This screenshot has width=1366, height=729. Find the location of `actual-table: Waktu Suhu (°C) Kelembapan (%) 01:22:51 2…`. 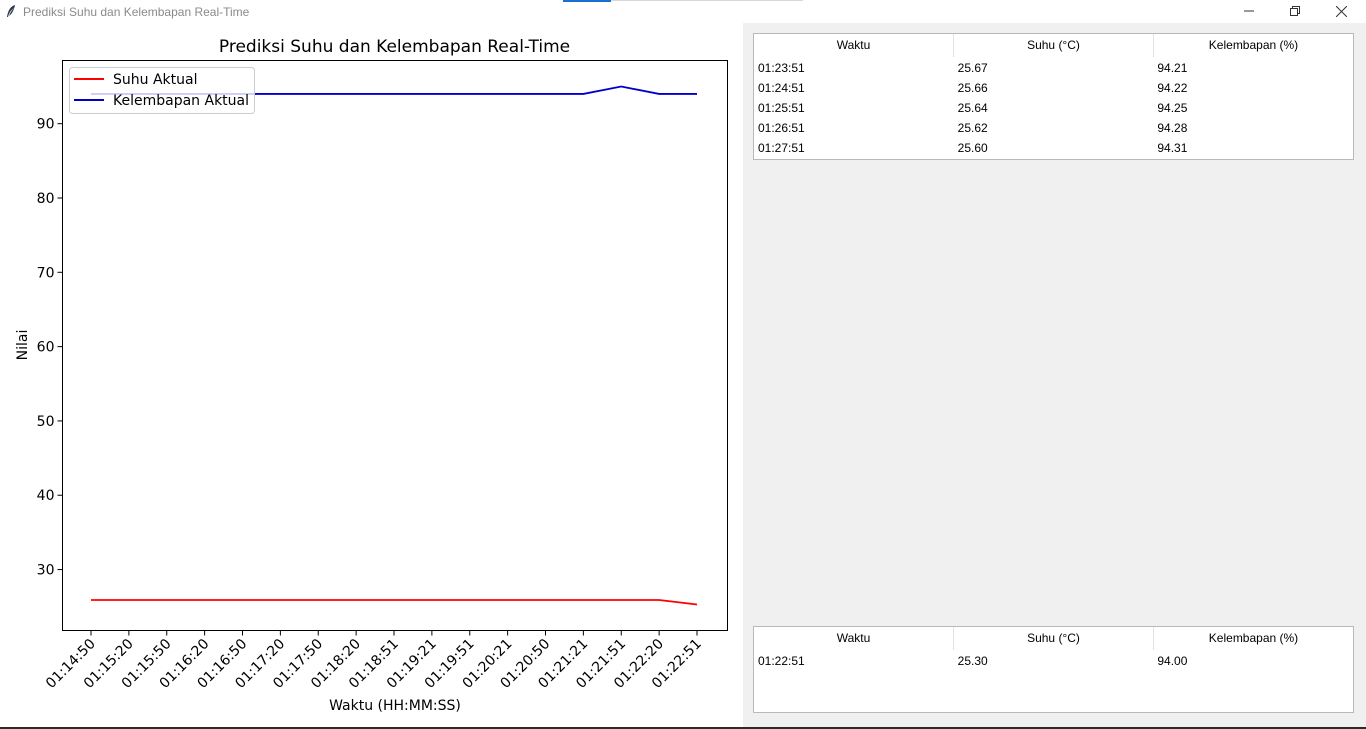

actual-table: Waktu Suhu (°C) Kelembapan (%) 01:22:51 2… is located at coordinates (1053, 669).